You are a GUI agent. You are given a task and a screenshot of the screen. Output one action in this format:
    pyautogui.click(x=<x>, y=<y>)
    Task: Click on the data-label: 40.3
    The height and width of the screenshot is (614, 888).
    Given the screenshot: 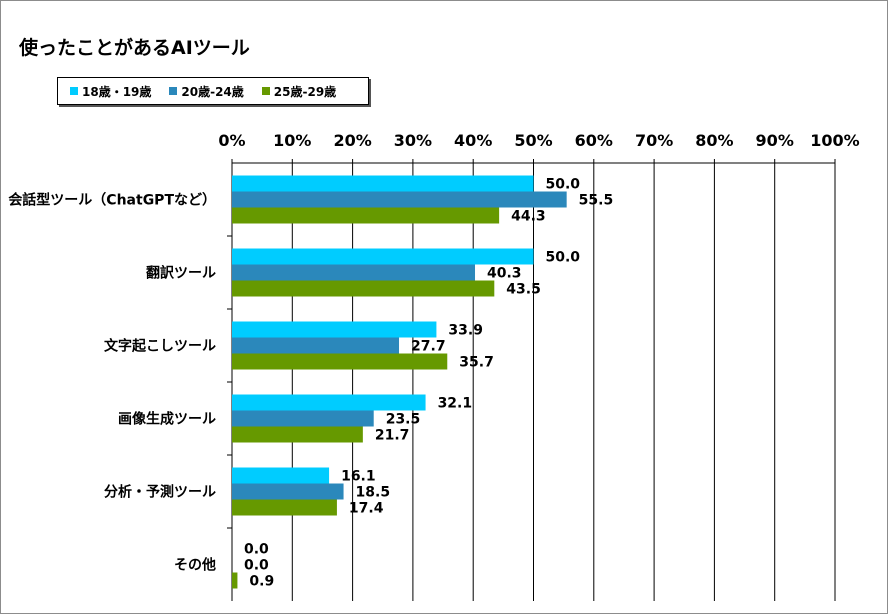 What is the action you would take?
    pyautogui.click(x=504, y=274)
    